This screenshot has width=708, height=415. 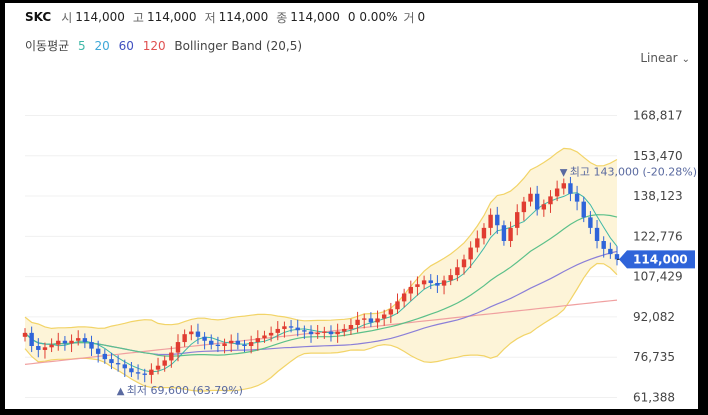 I want to click on y-tick-label: 76,735, so click(x=654, y=357).